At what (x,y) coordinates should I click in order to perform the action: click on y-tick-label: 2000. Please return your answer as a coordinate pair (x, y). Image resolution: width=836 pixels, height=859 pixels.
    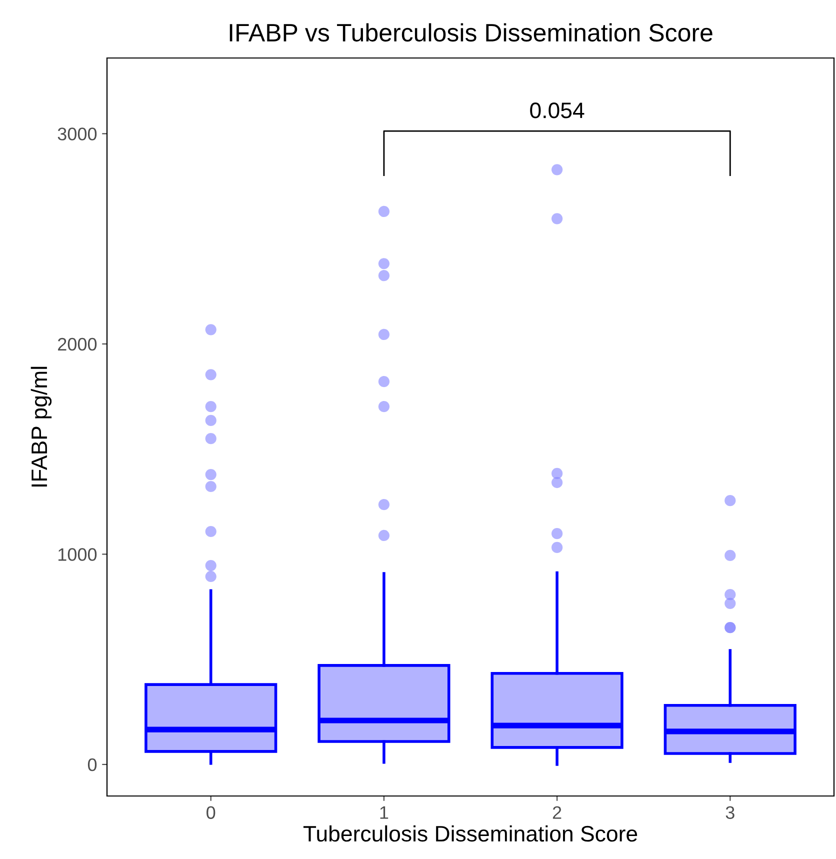
    Looking at the image, I should click on (77, 344).